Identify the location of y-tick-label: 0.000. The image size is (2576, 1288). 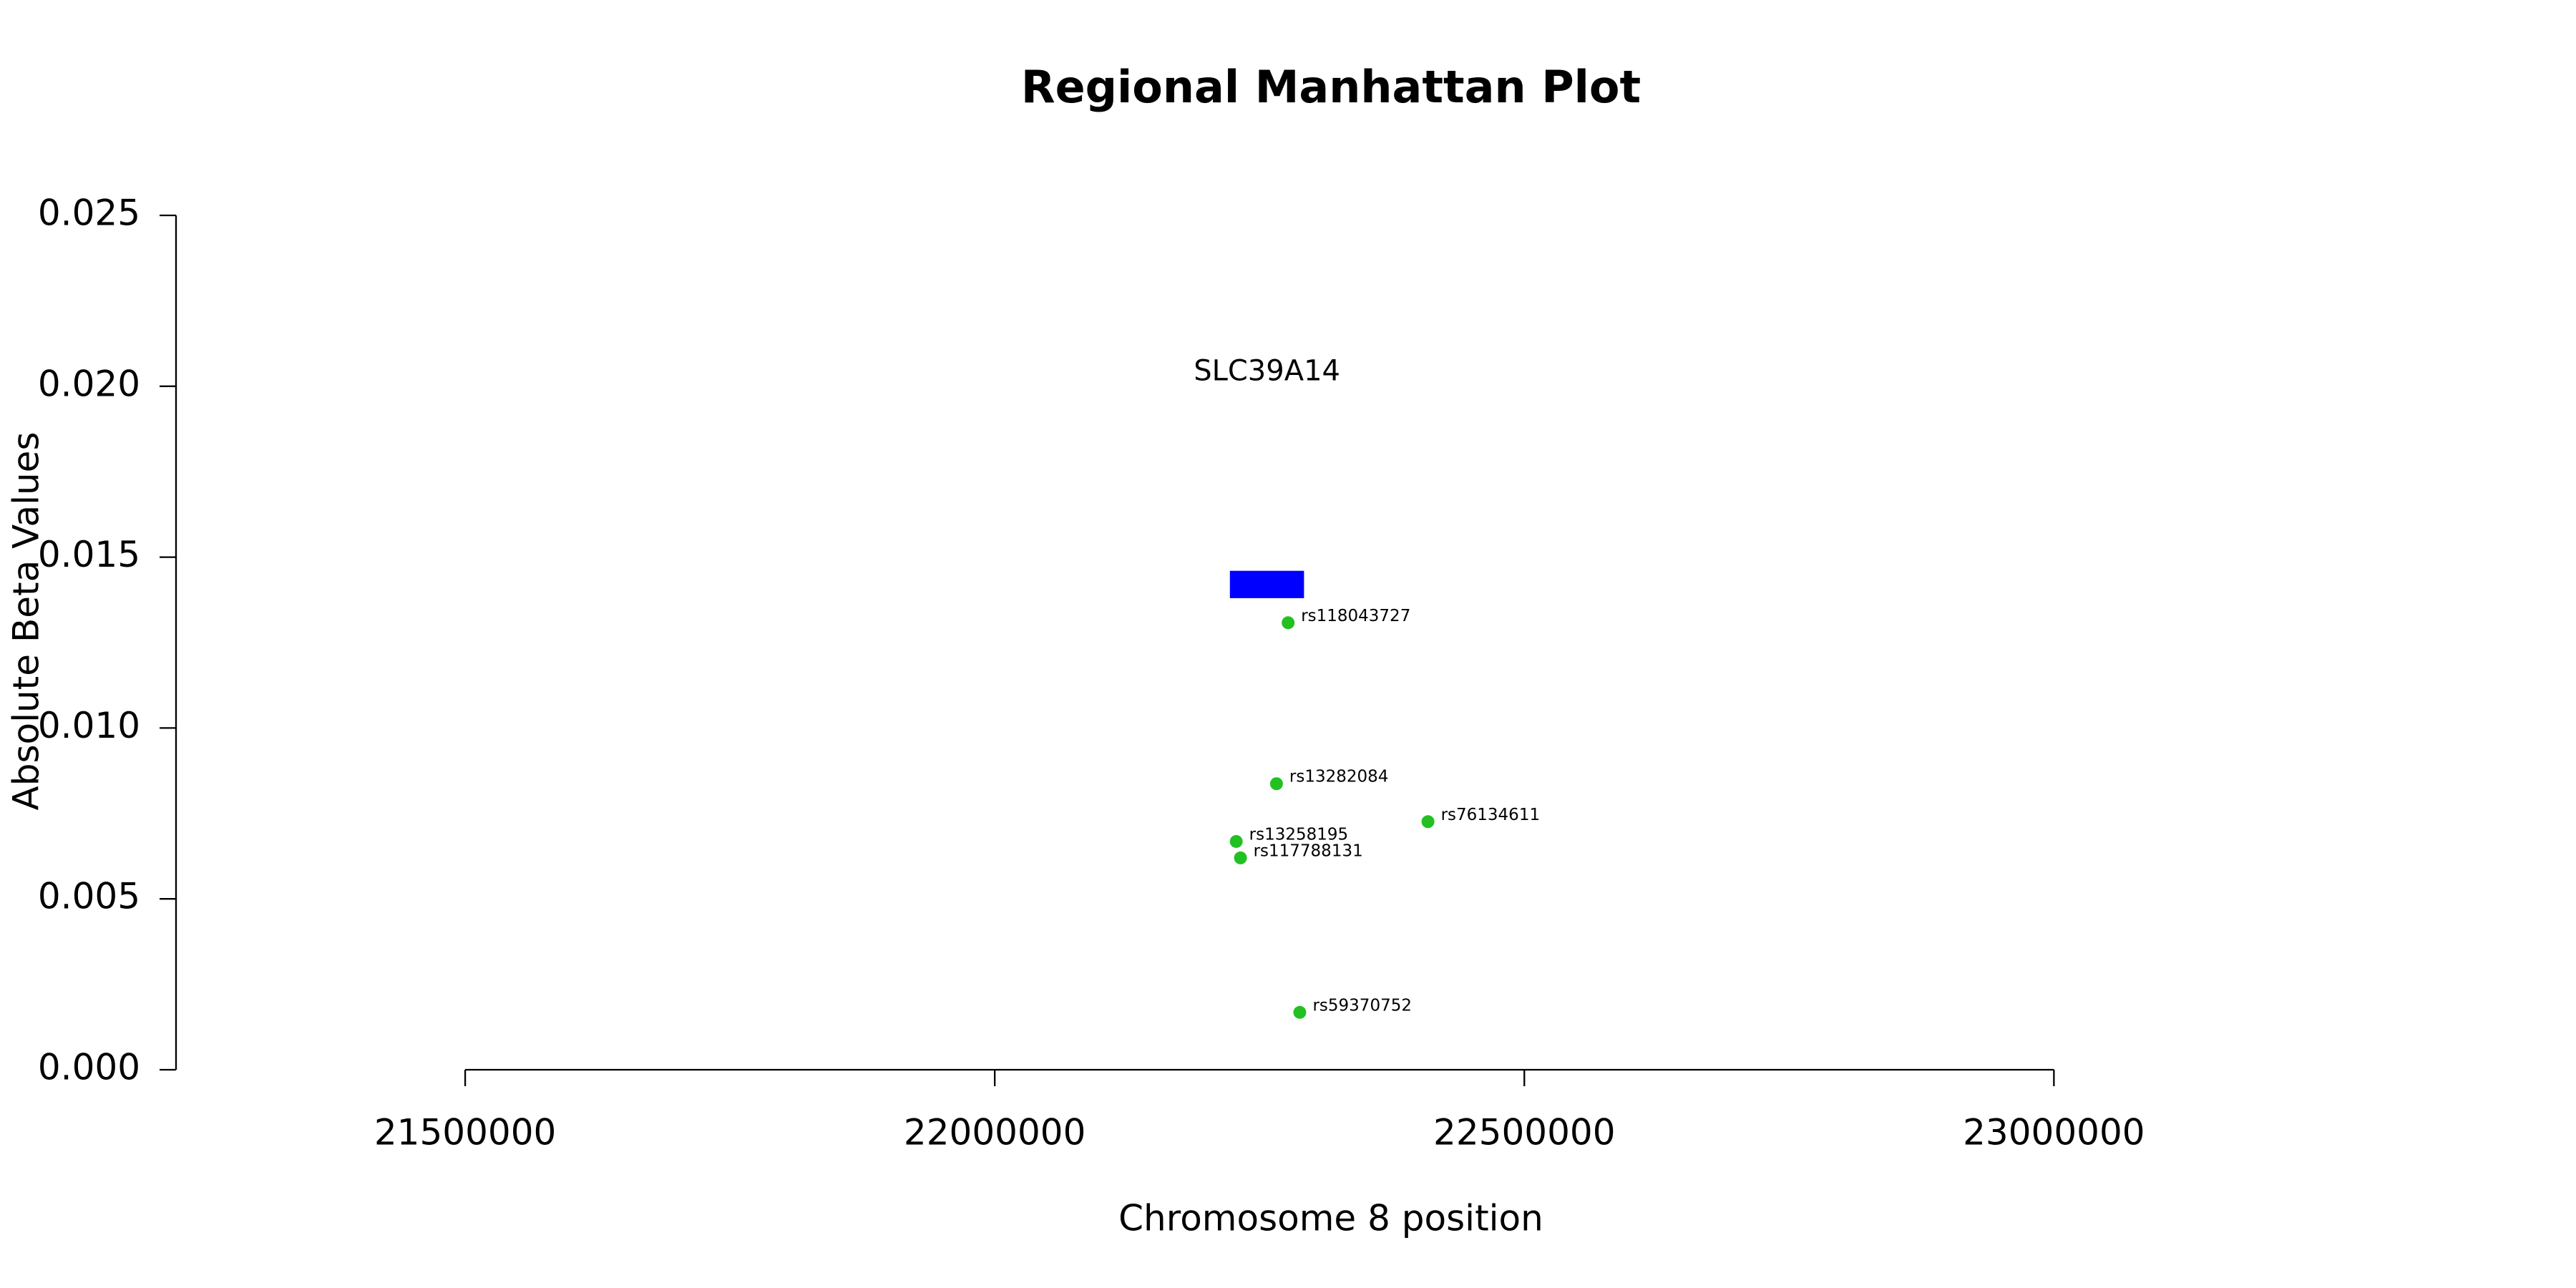
(89, 1067).